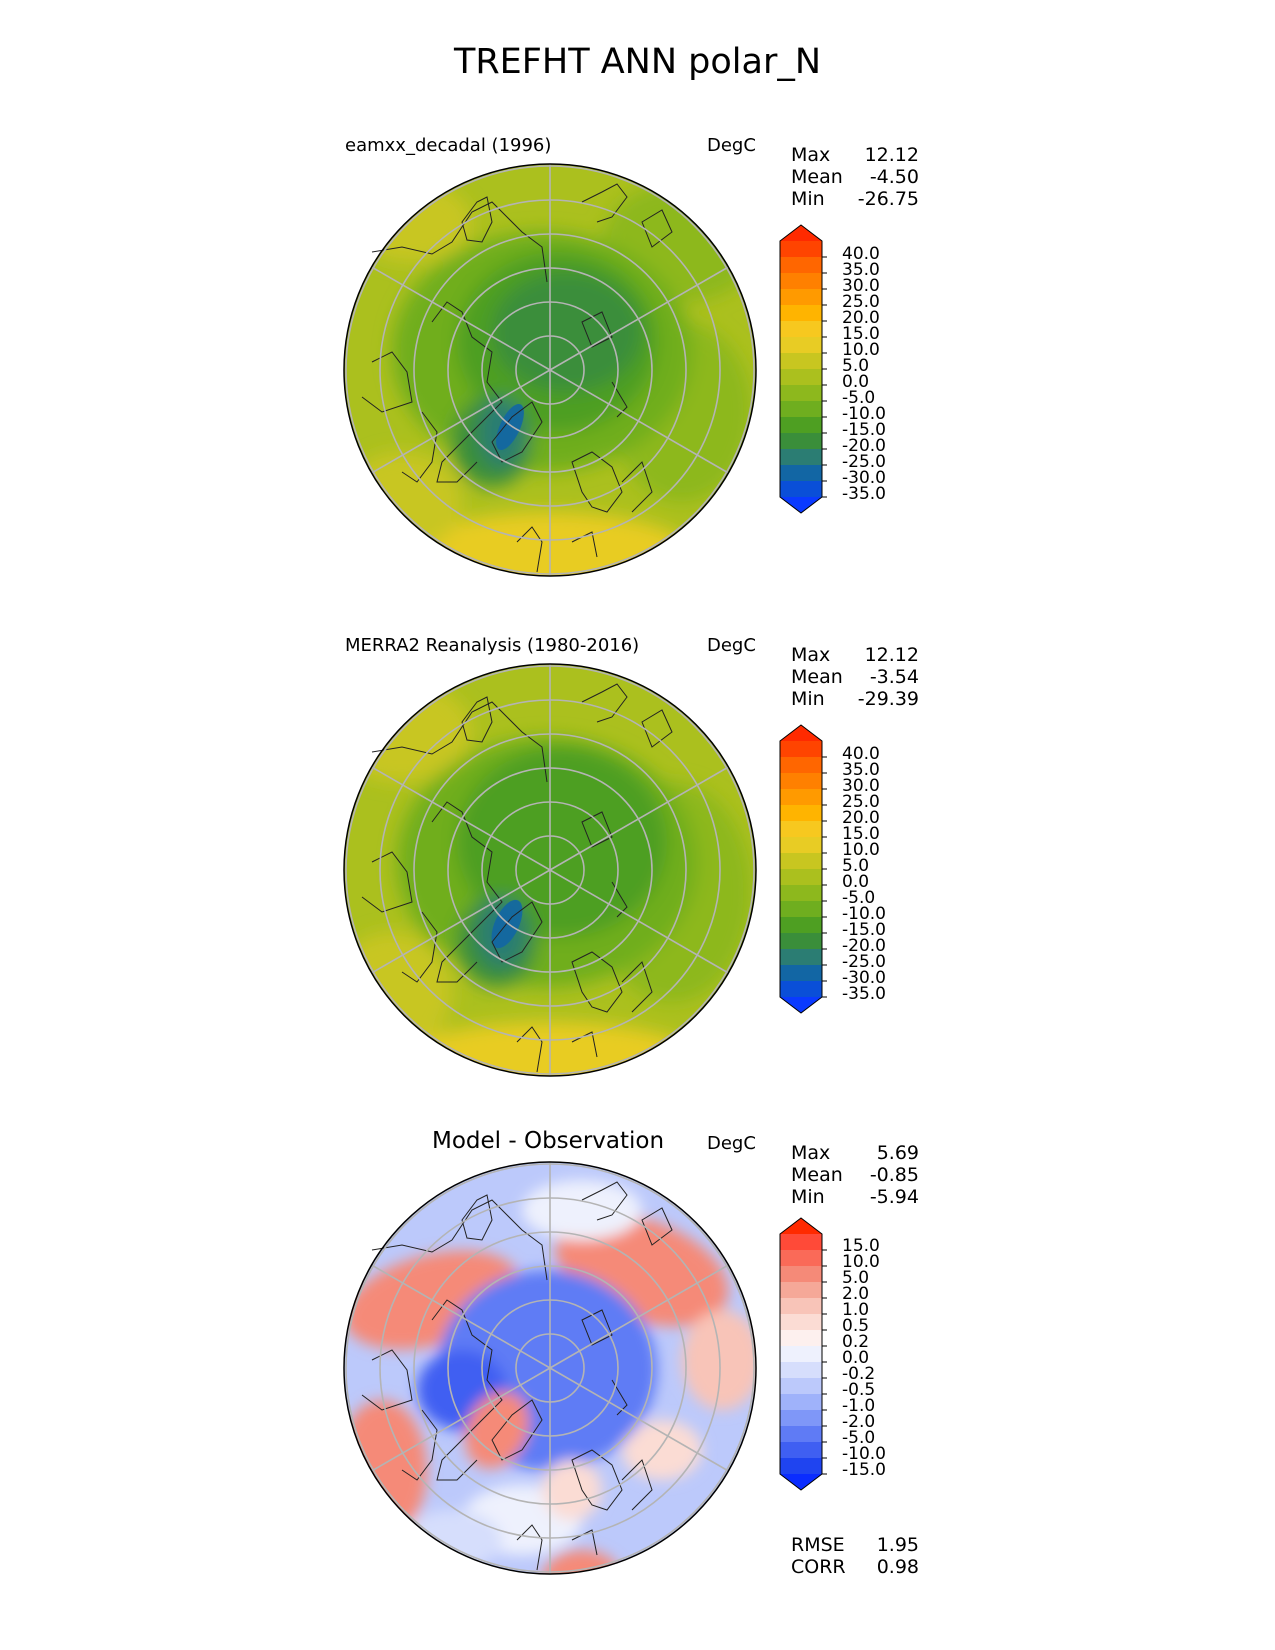 Image resolution: width=1275 pixels, height=1650 pixels. I want to click on colorbar-tick-label: -0.5, so click(859, 1390).